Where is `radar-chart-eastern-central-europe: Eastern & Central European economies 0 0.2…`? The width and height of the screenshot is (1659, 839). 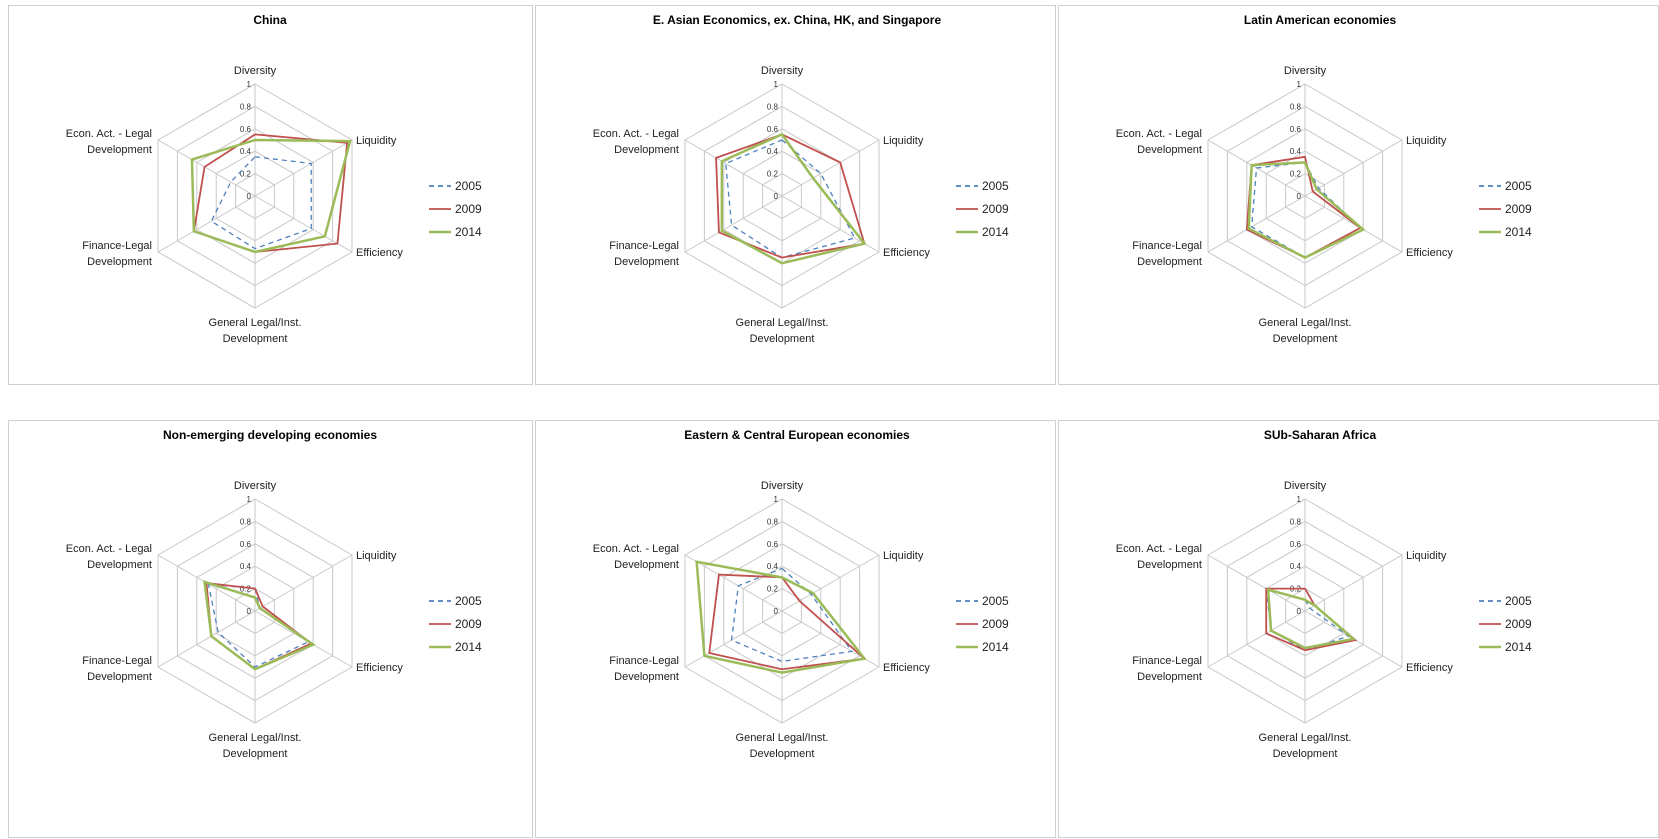
radar-chart-eastern-central-europe: Eastern & Central European economies 0 0.2… is located at coordinates (801, 594).